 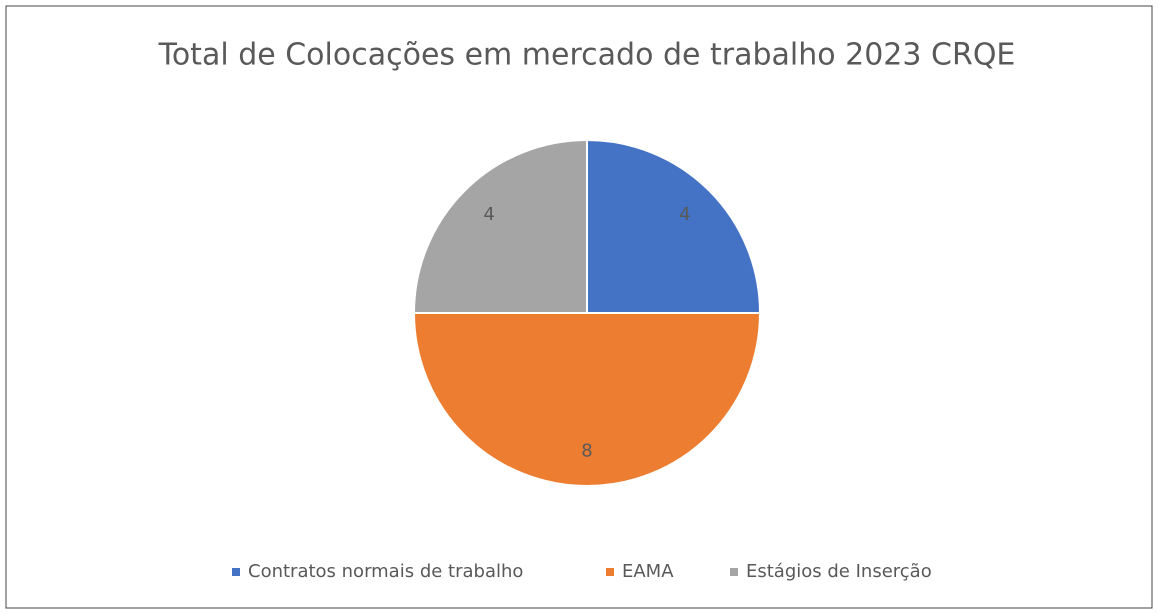 What do you see at coordinates (586, 450) in the screenshot?
I see `data-label: 8` at bounding box center [586, 450].